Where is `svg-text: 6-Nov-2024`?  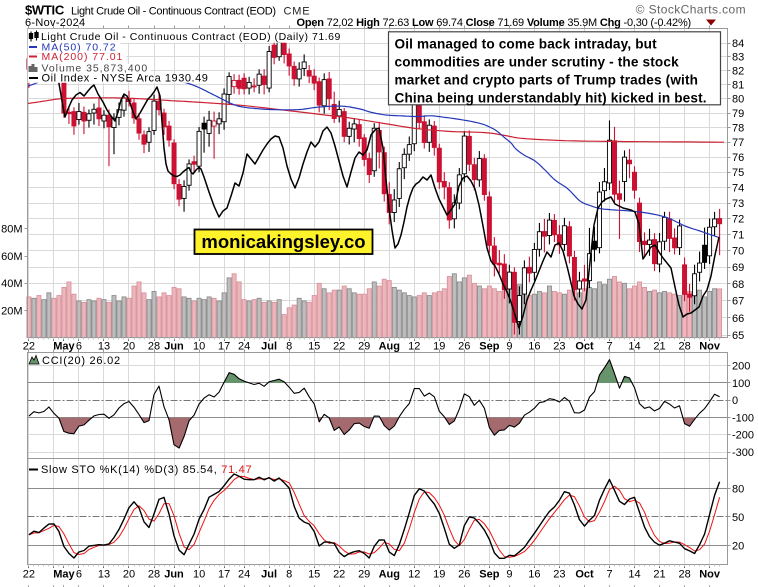
svg-text: 6-Nov-2024 is located at coordinates (55, 23).